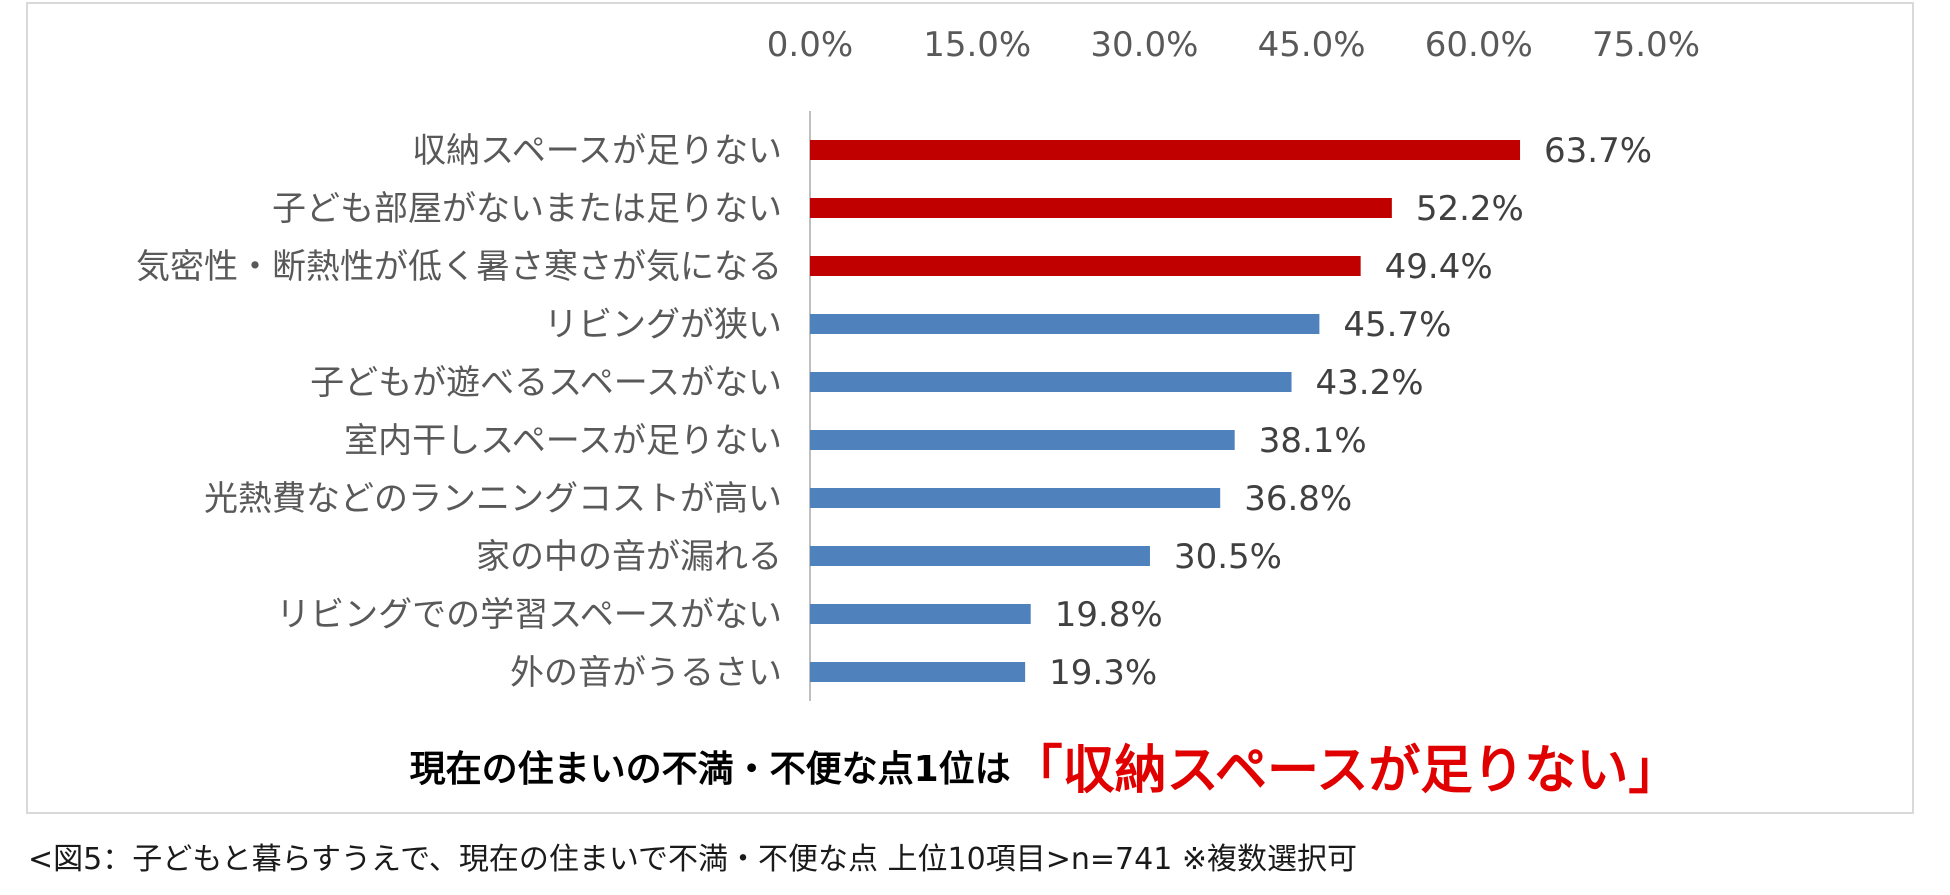 Image resolution: width=1950 pixels, height=895 pixels. Describe the element at coordinates (646, 673) in the screenshot. I see `category-label: 外の音がうるさい` at that location.